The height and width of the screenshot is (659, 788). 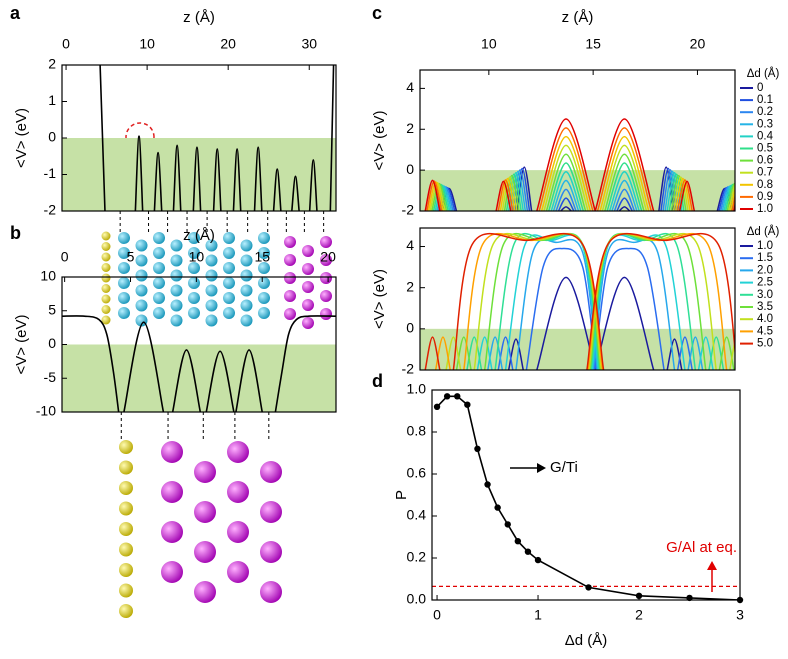 What do you see at coordinates (410, 87) in the screenshot?
I see `y-tick-label: 4` at bounding box center [410, 87].